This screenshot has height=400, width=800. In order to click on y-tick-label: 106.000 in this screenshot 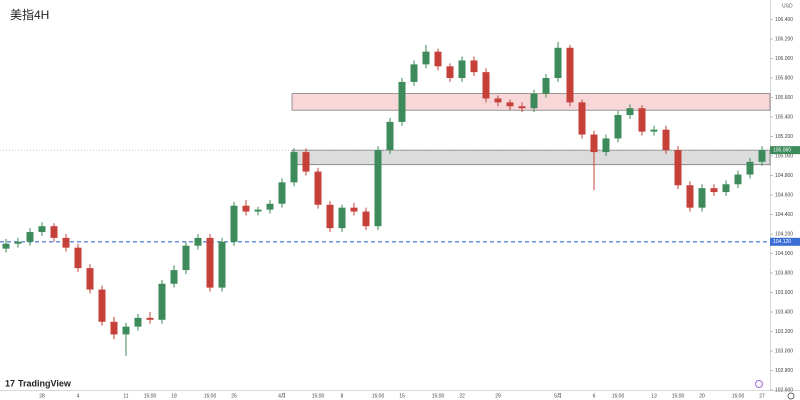, I will do `click(784, 59)`.